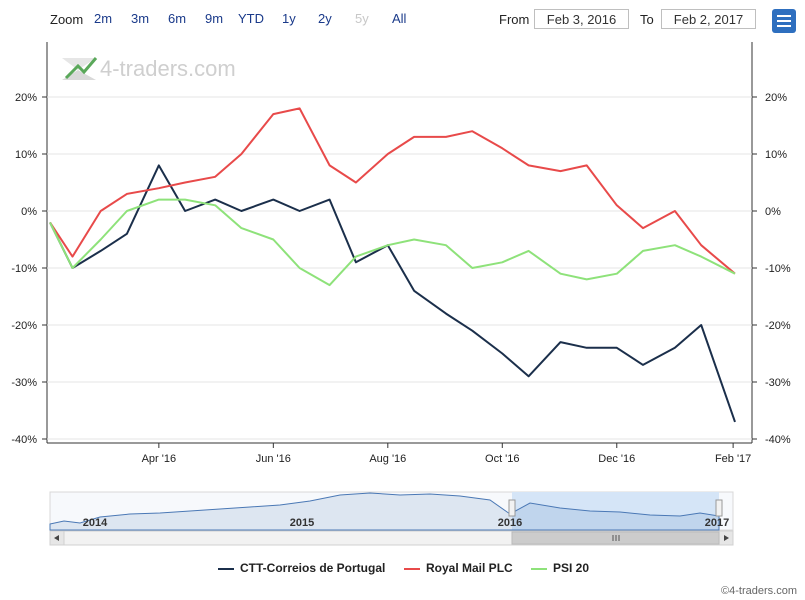 The width and height of the screenshot is (805, 600). I want to click on navigator-labels: 2014 2015 2016 2017, so click(406, 523).